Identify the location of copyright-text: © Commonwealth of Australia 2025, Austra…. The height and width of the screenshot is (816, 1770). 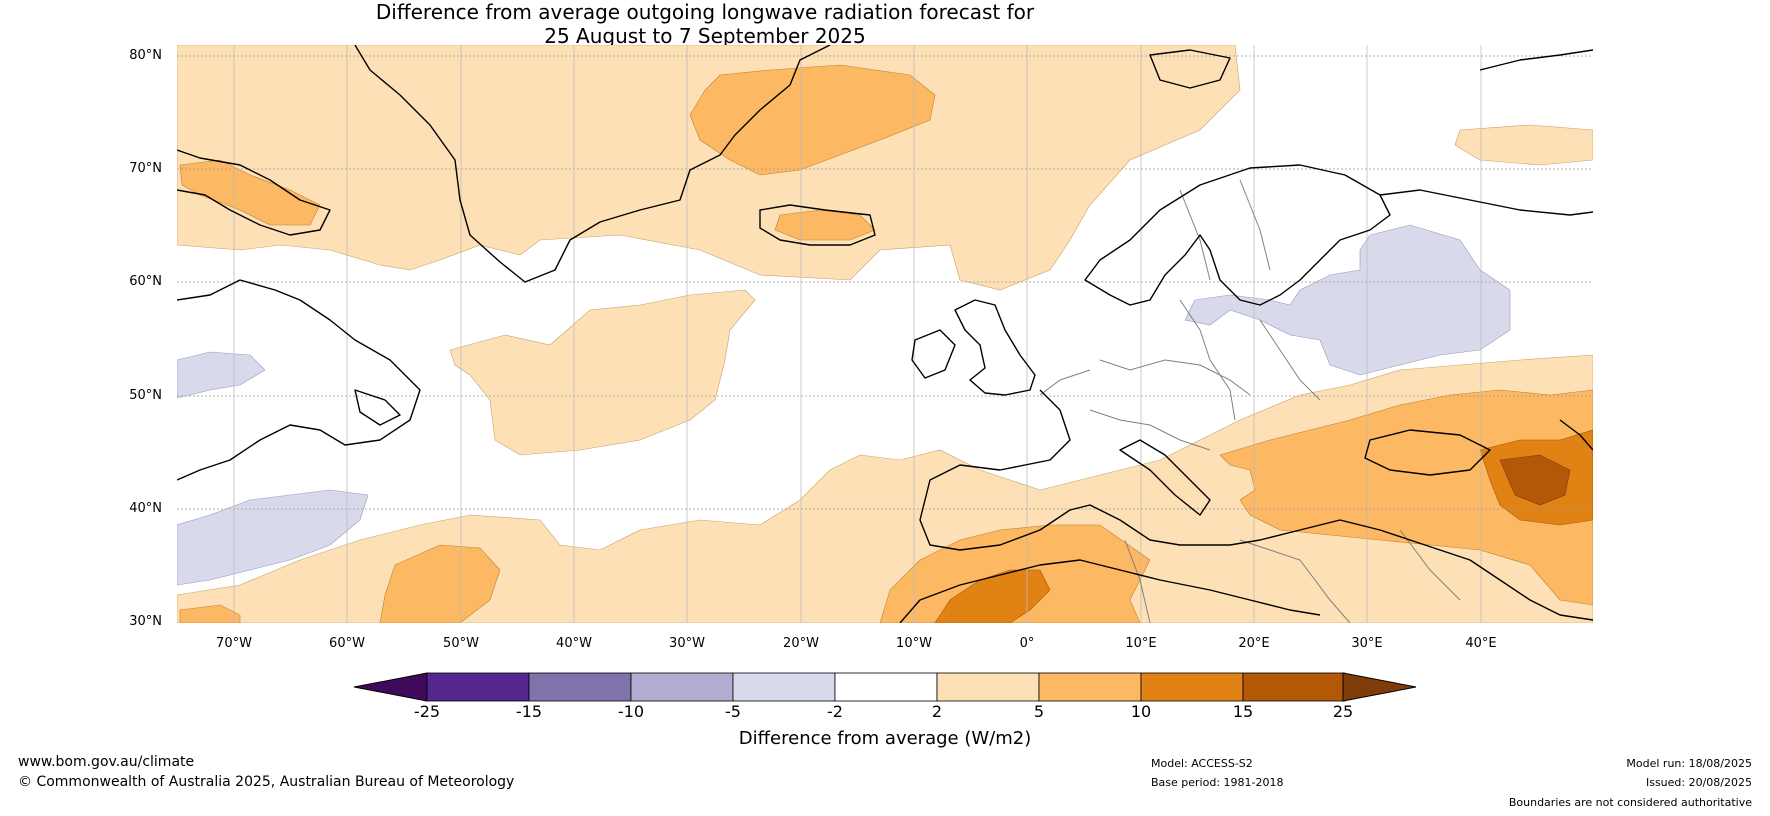
(266, 782).